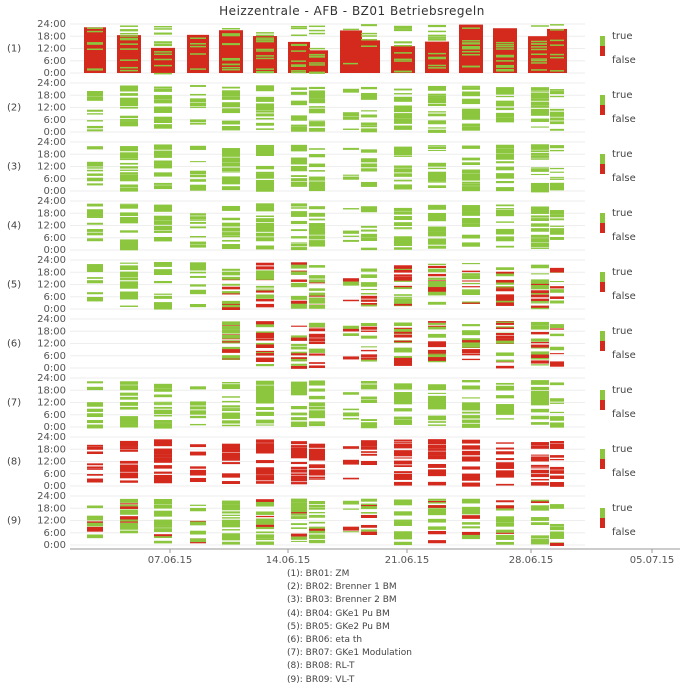 The width and height of the screenshot is (700, 690). I want to click on legend-false-swatch, so click(602, 287).